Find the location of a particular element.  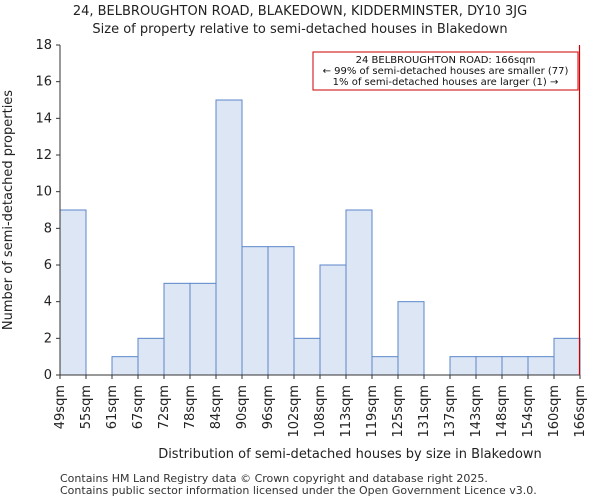

bar-143sqm is located at coordinates (489, 366).